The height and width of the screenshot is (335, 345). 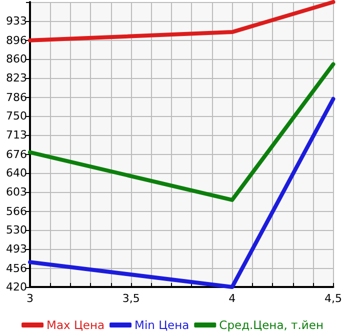 What do you see at coordinates (16, 97) in the screenshot?
I see `y-tick-label: 786` at bounding box center [16, 97].